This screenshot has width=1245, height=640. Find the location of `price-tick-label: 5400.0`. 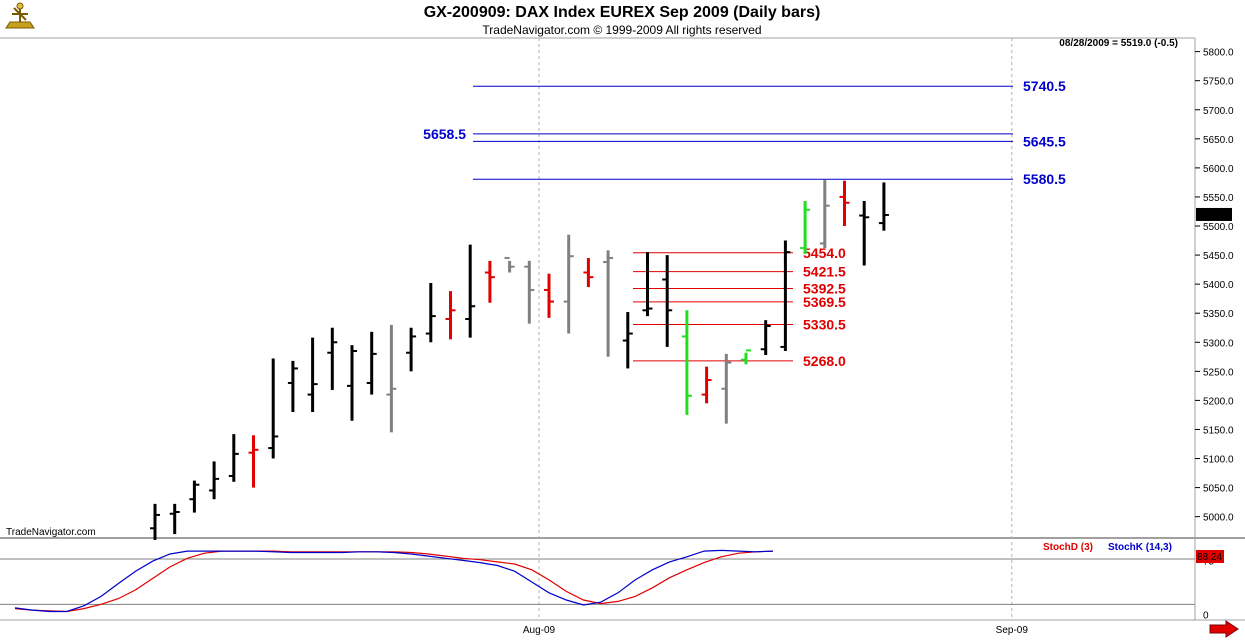

price-tick-label: 5400.0 is located at coordinates (1218, 285).